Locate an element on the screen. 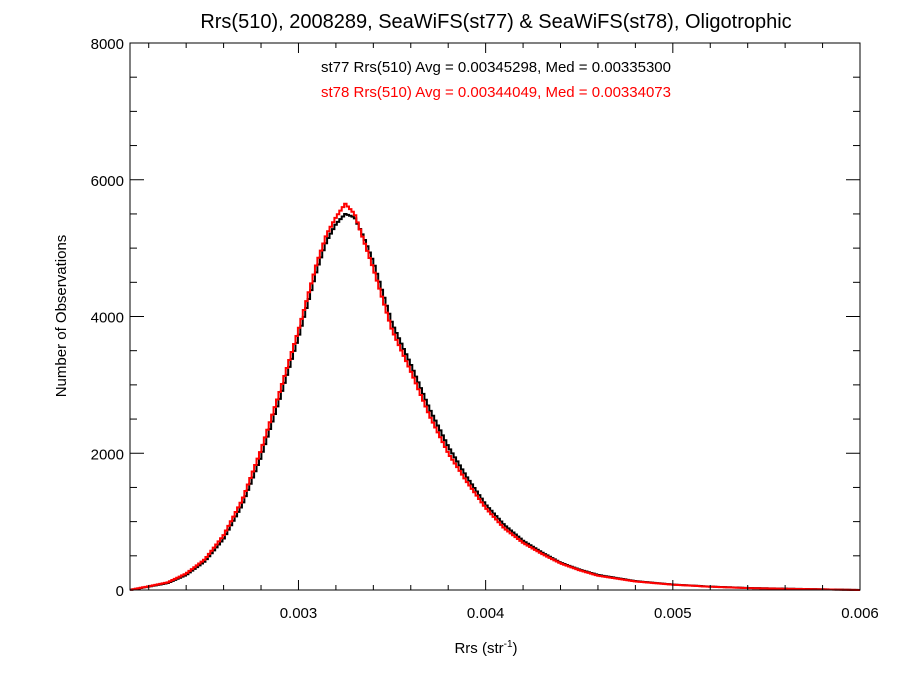 This screenshot has height=675, width=900. y-tick-label: 0 is located at coordinates (120, 591).